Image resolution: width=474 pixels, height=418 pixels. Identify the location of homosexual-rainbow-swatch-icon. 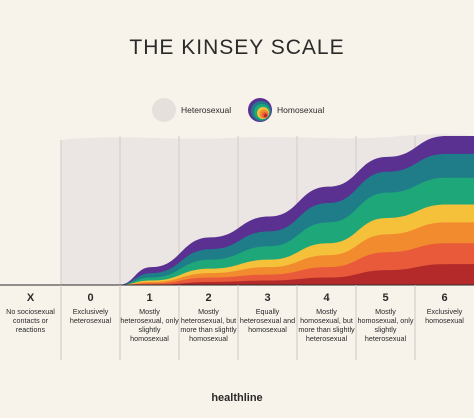
(260, 110).